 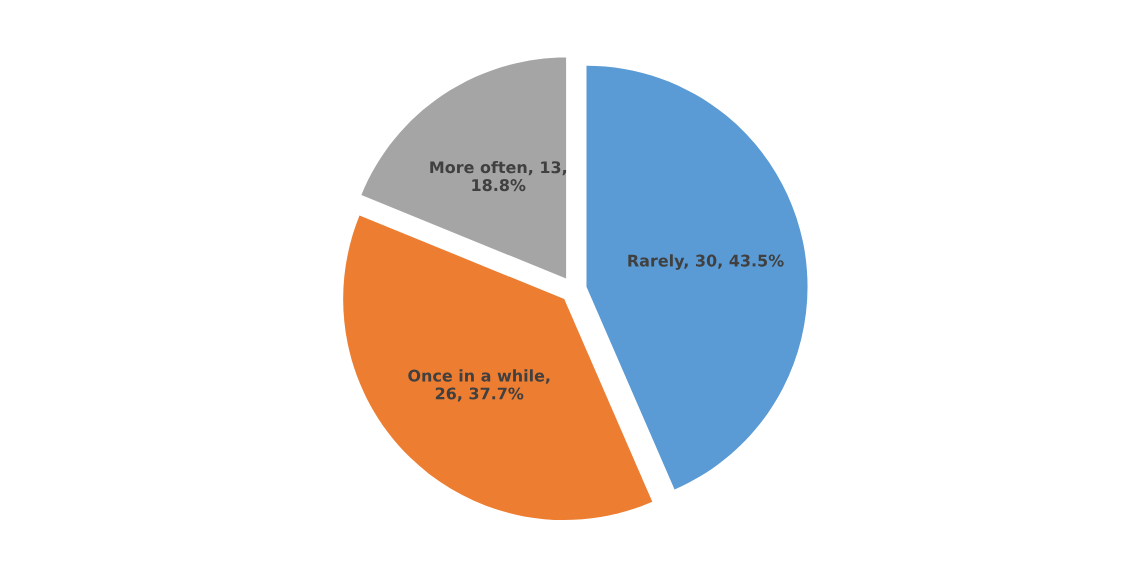 What do you see at coordinates (706, 262) in the screenshot?
I see `slice-label: Rarely, 30, 43.5%` at bounding box center [706, 262].